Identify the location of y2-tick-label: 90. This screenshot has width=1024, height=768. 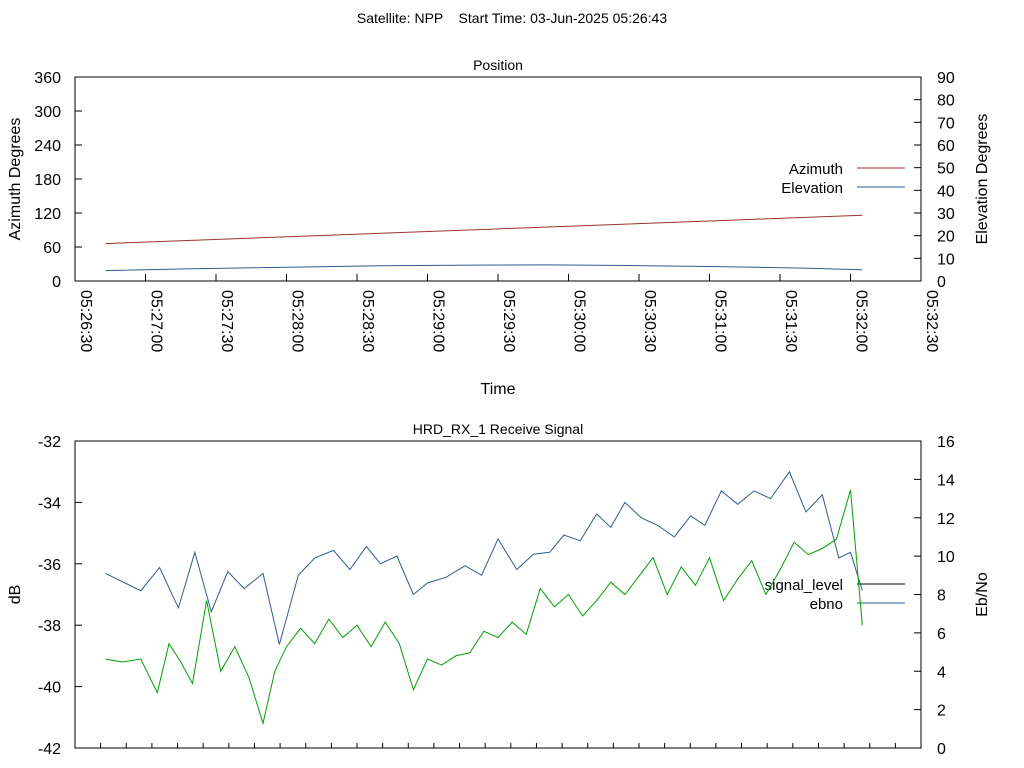
(946, 78).